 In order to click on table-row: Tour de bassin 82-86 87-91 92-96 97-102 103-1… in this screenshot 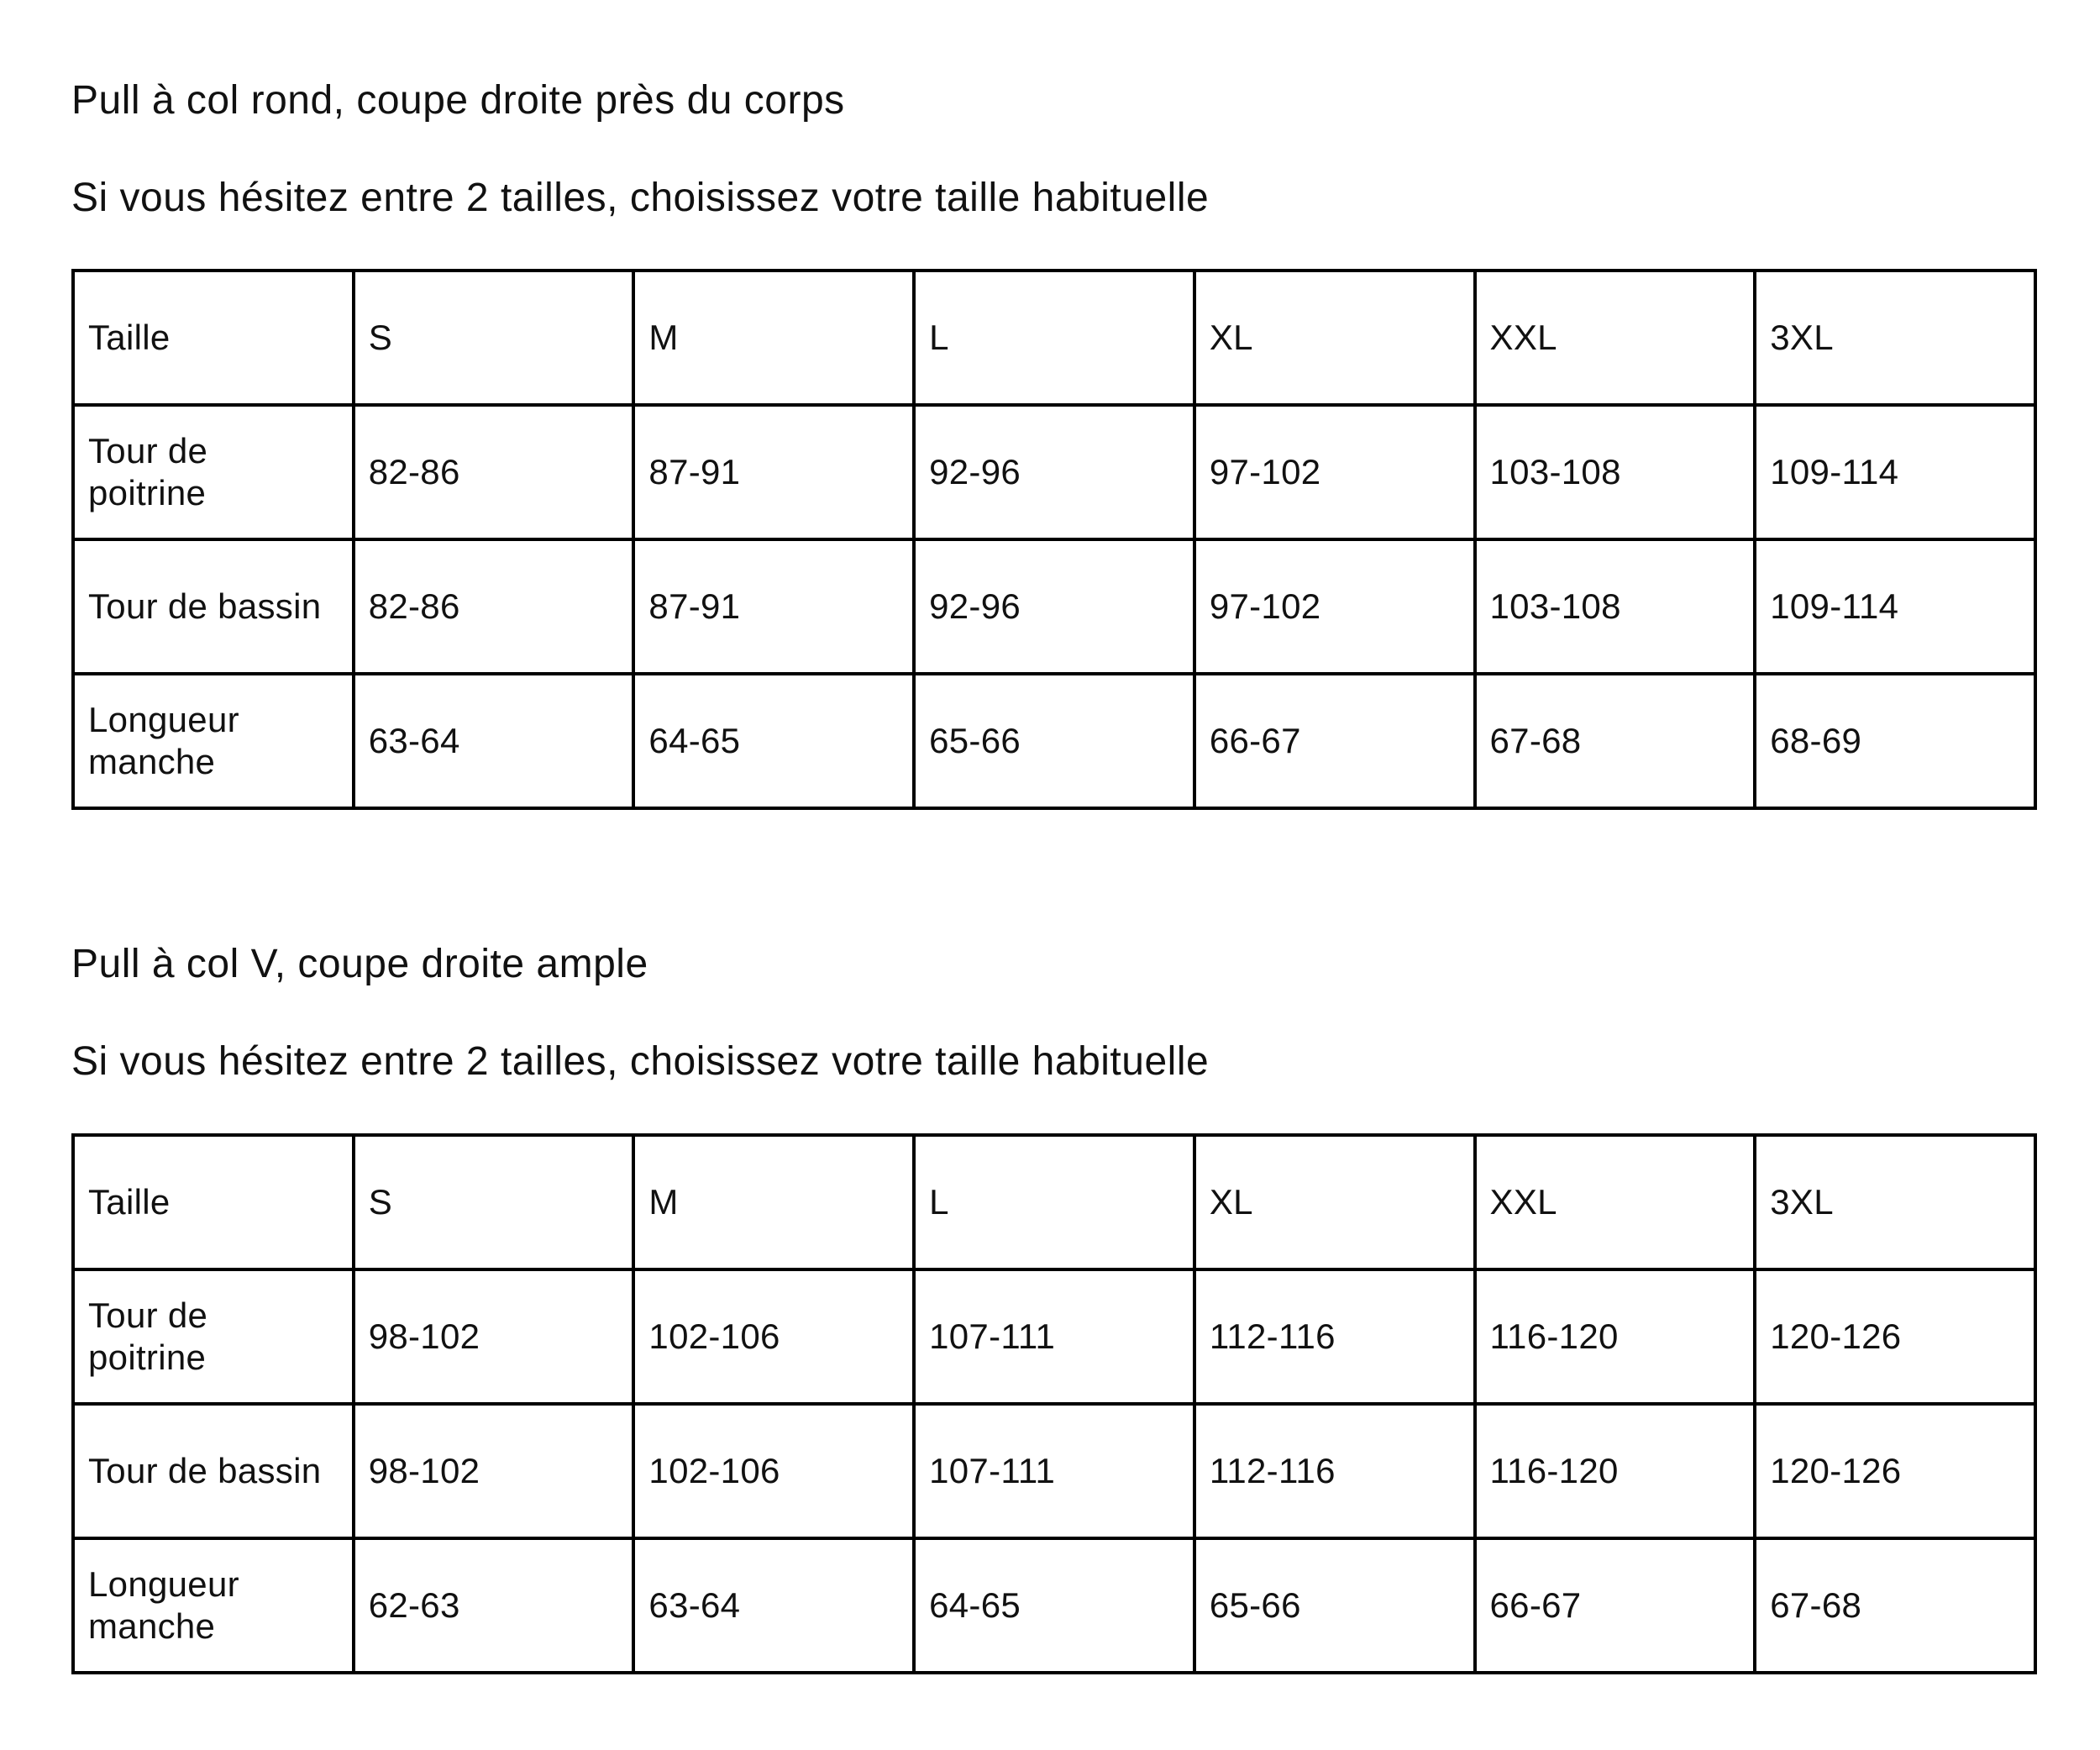, I will do `click(1054, 606)`.